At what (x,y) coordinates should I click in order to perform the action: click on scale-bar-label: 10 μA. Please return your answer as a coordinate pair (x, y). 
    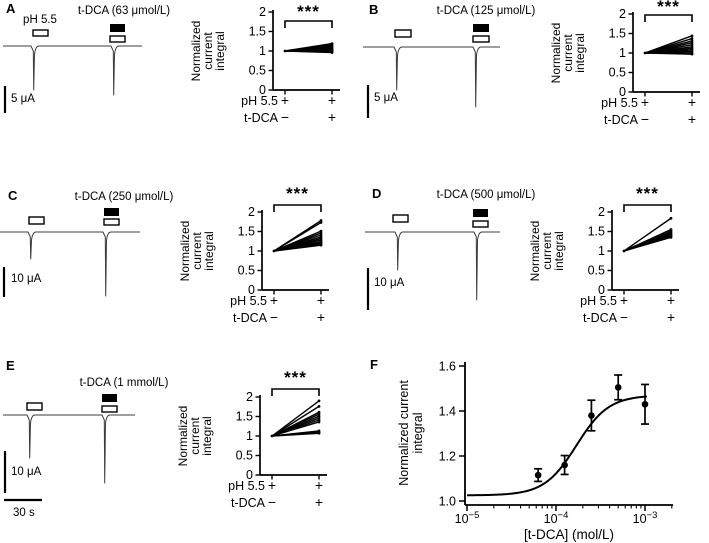
    Looking at the image, I should click on (26, 472).